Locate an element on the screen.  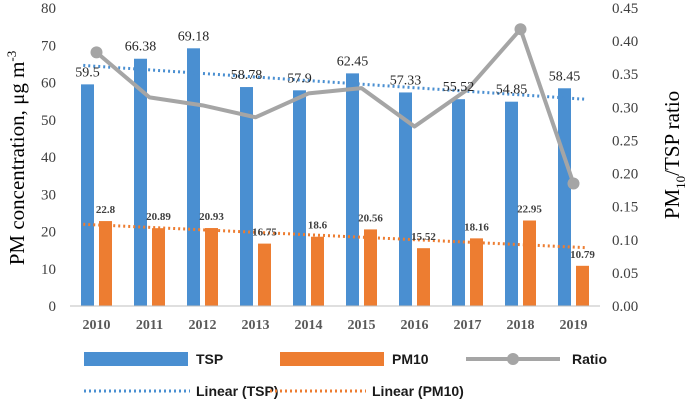
label-tsp-2010: 59.5 is located at coordinates (87, 72).